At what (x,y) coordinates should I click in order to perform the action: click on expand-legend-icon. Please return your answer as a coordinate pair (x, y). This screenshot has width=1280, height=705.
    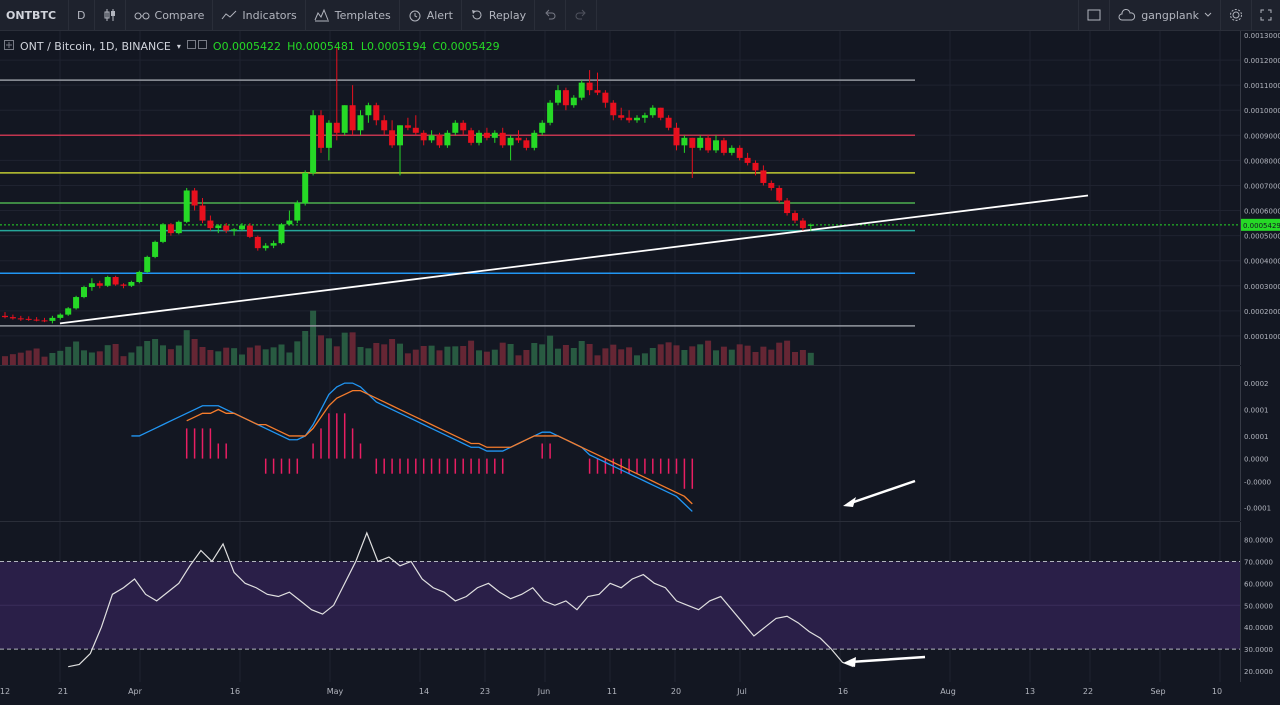
    Looking at the image, I should click on (9, 46).